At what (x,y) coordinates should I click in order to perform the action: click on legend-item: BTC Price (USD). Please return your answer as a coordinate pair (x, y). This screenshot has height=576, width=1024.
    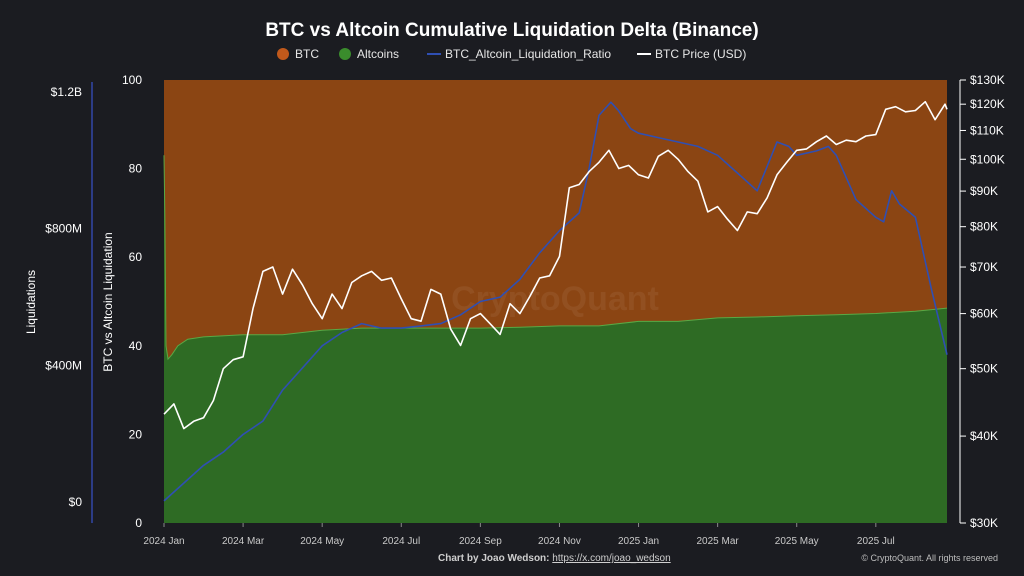
    Looking at the image, I should click on (691, 54).